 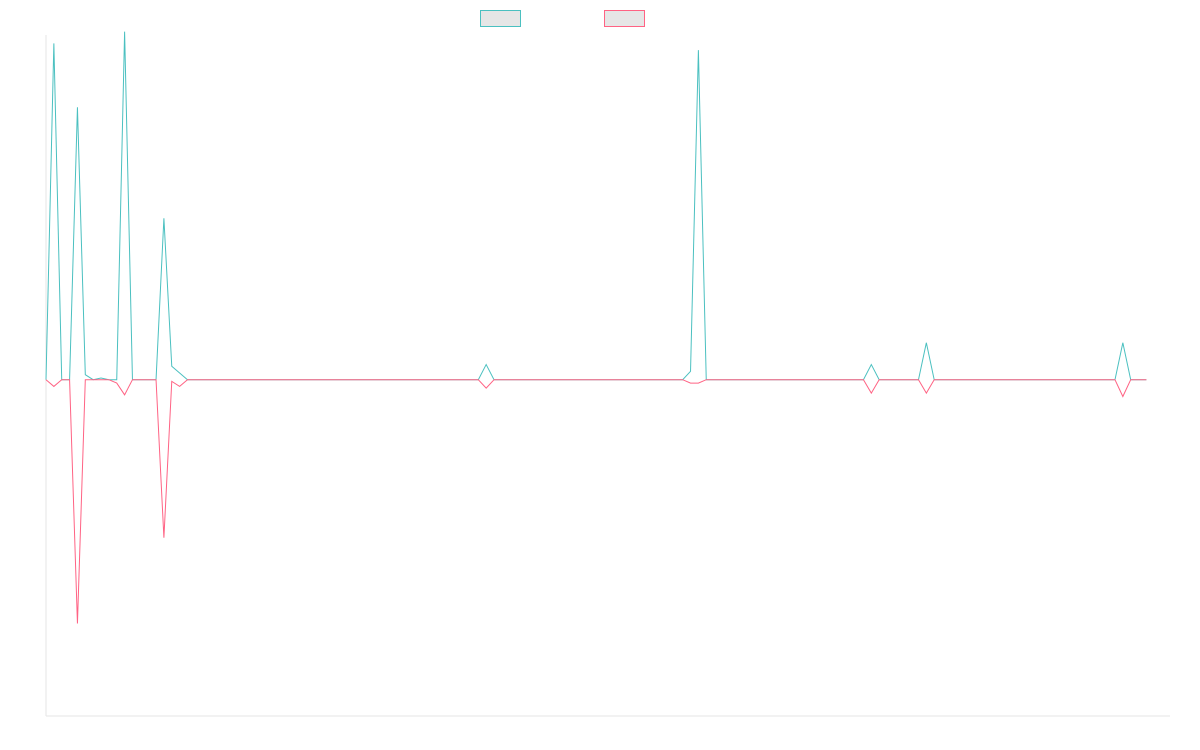 I want to click on legend, so click(x=562, y=18).